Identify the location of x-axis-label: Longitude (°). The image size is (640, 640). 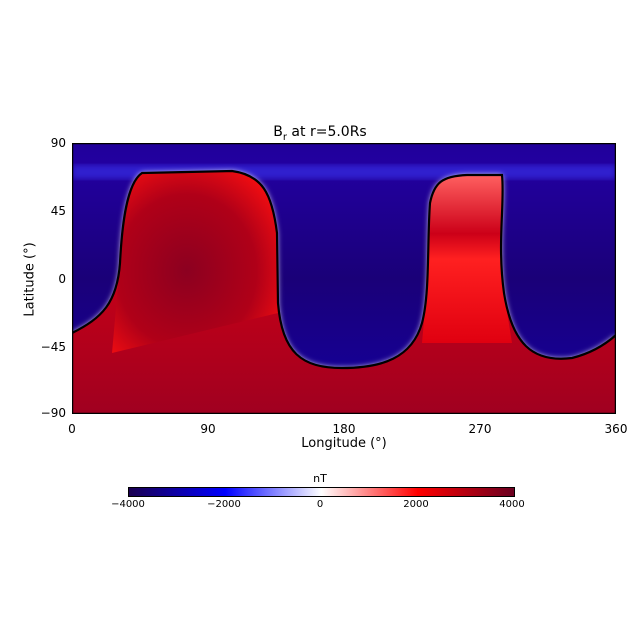
(344, 443).